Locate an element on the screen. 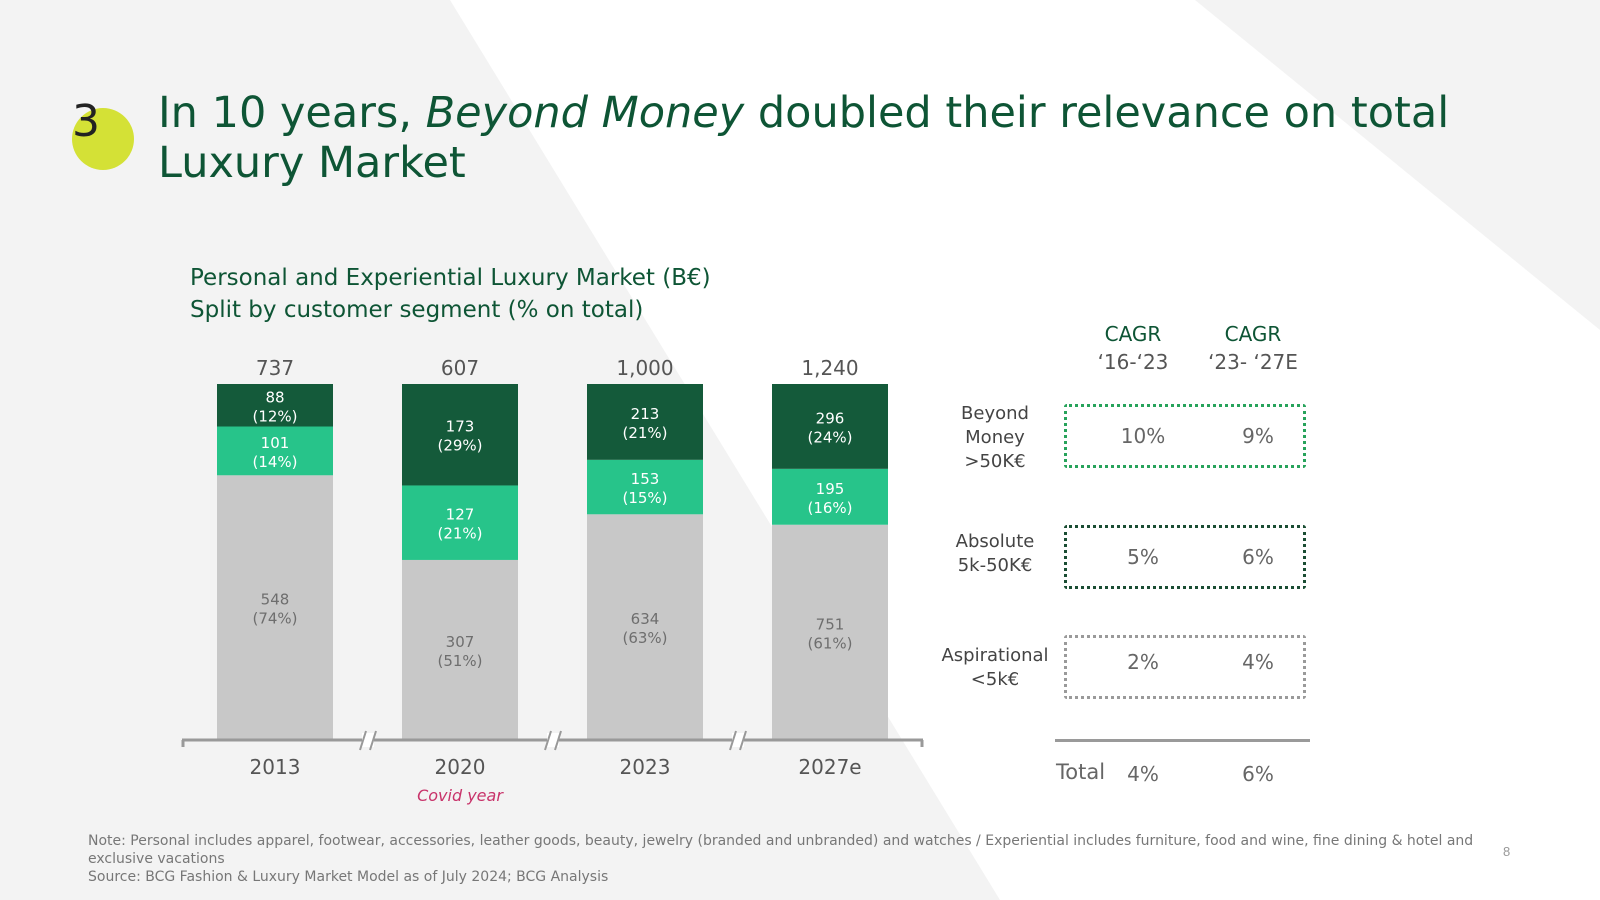 The image size is (1600, 900). segment-label-aspirational: Aspirational <5k€ is located at coordinates (995, 668).